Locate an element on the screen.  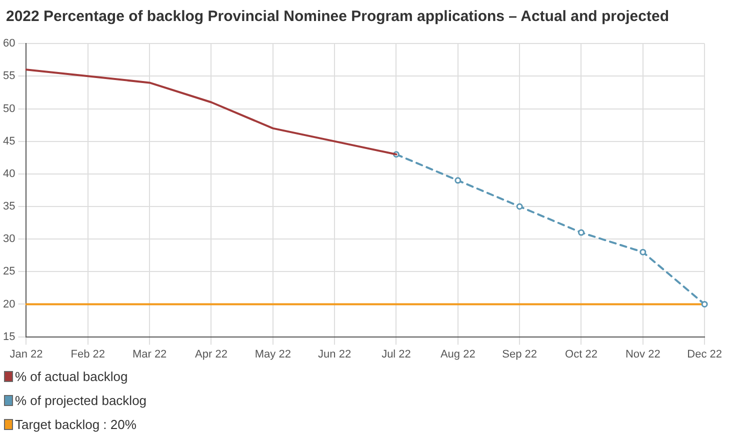
x-tick-label: Mar 22 is located at coordinates (149, 354).